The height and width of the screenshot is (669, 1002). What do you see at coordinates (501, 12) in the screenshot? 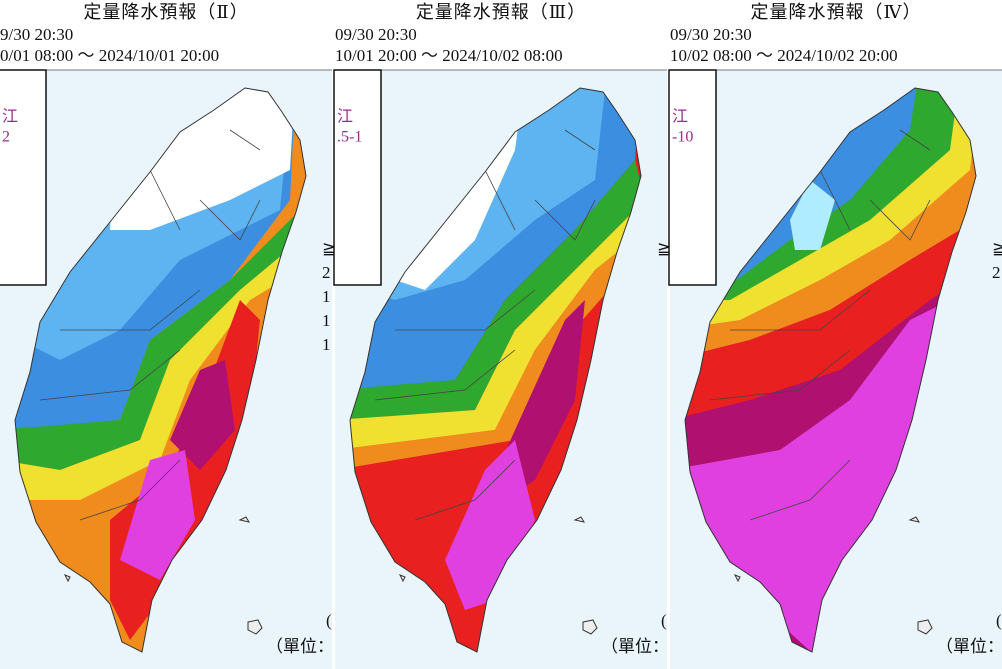
I see `title: 定量降水預報（Ⅲ）` at bounding box center [501, 12].